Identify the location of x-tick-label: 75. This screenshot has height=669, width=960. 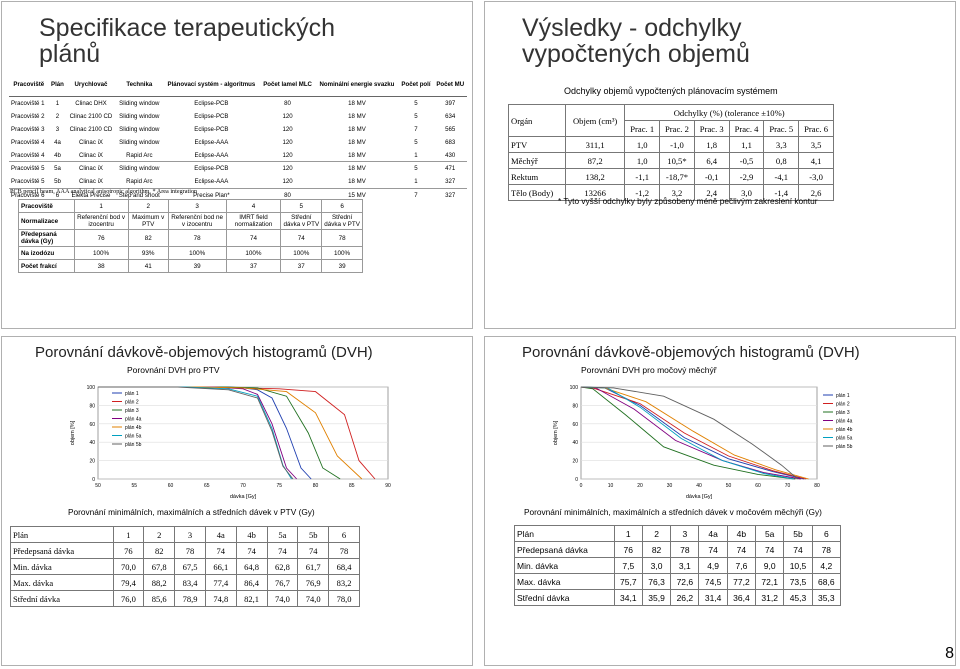
(279, 486).